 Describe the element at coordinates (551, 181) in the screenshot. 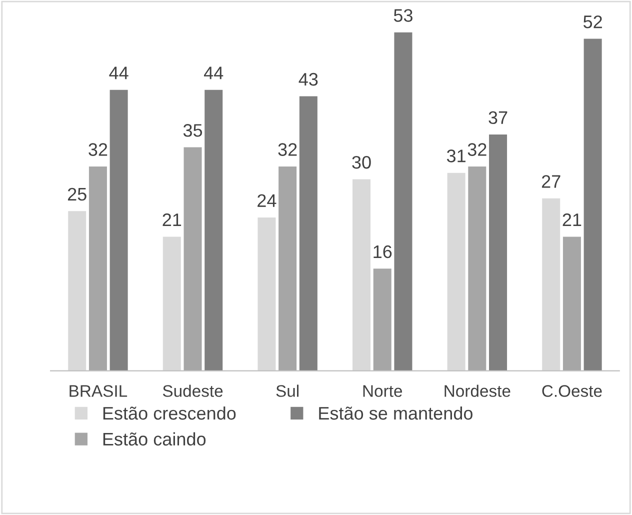

I see `data-label: 27` at that location.